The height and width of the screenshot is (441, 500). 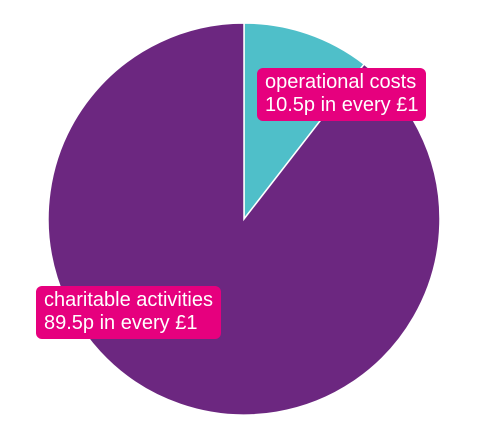 I want to click on slice-label-charitable-activities: charitable activities 89.5p in every £1, so click(x=128, y=312).